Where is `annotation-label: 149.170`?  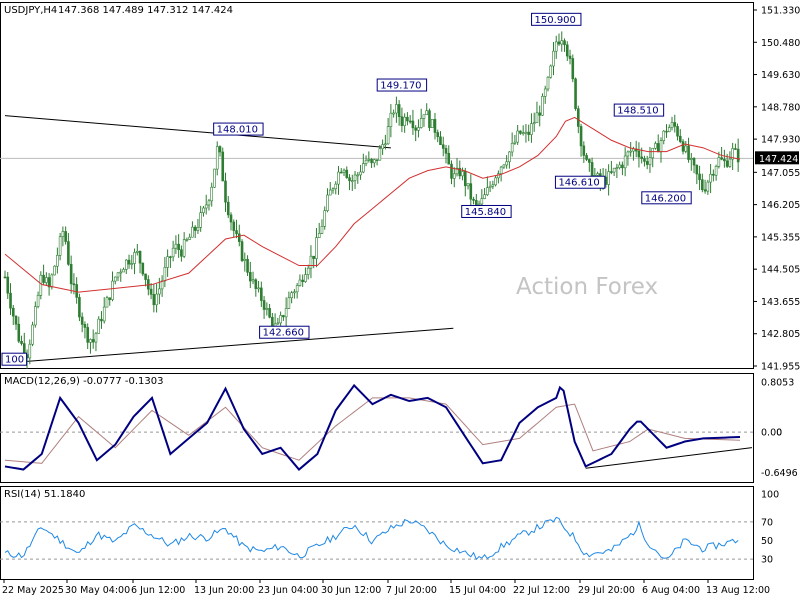
annotation-label: 149.170 is located at coordinates (400, 86).